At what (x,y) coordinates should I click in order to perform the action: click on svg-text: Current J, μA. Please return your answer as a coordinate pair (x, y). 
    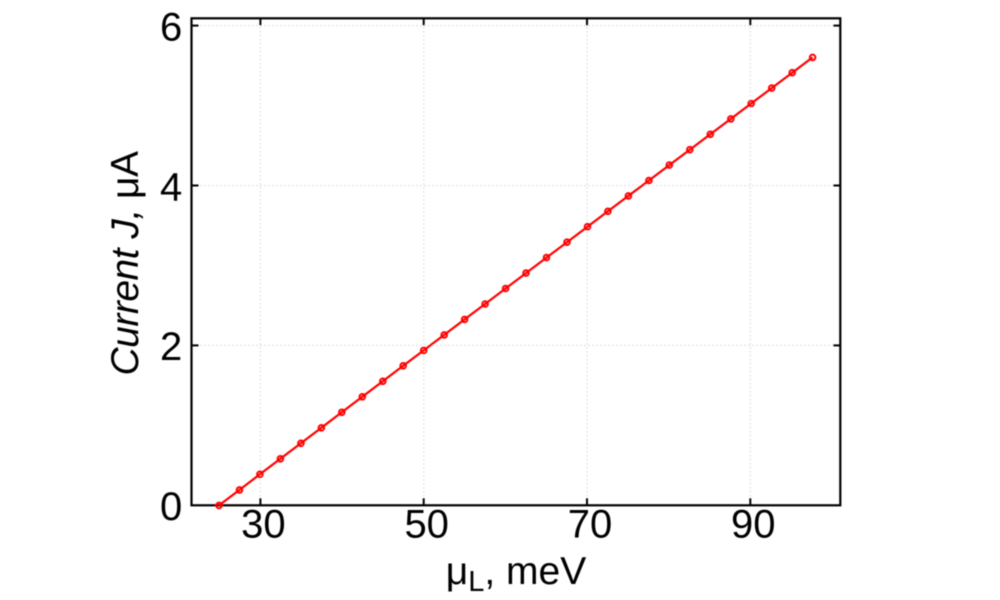
    Looking at the image, I should click on (125, 263).